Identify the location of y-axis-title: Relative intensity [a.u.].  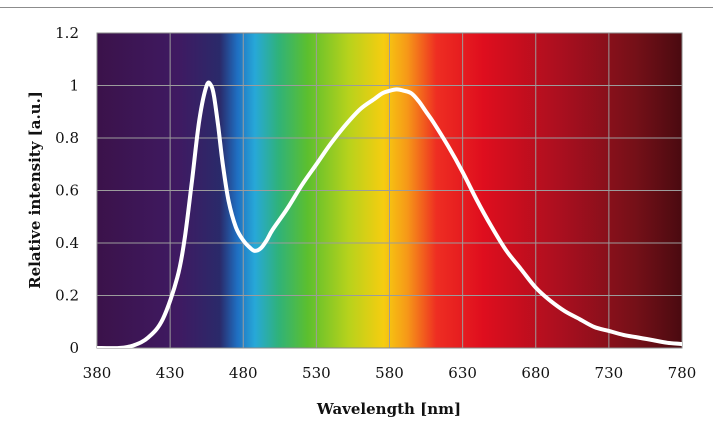
(35, 190).